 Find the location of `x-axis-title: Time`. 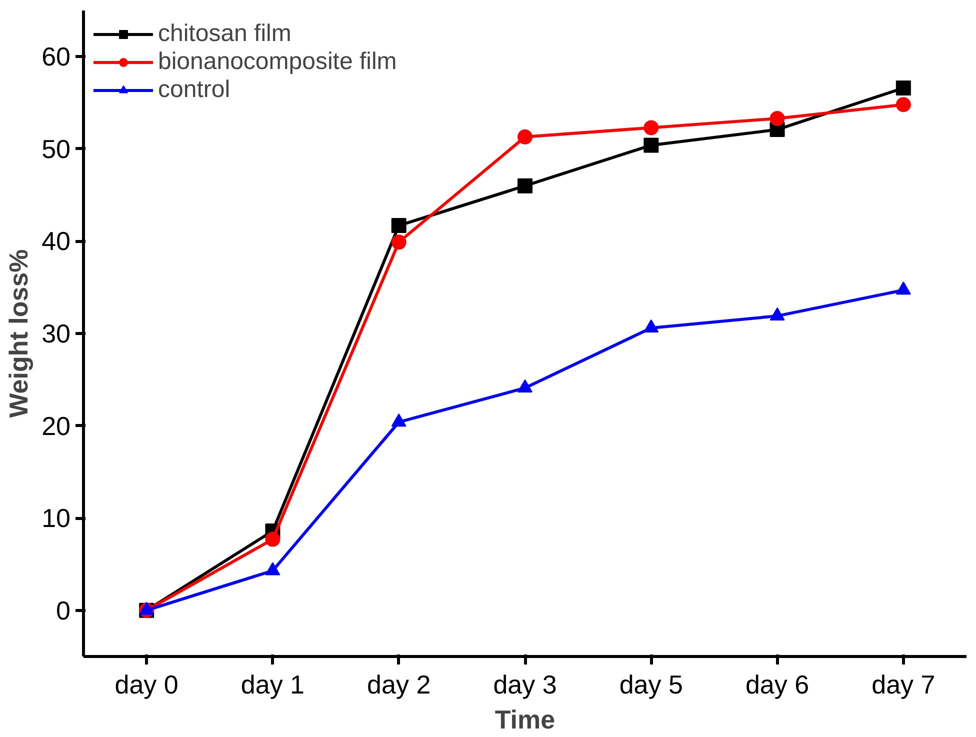

x-axis-title: Time is located at coordinates (525, 719).